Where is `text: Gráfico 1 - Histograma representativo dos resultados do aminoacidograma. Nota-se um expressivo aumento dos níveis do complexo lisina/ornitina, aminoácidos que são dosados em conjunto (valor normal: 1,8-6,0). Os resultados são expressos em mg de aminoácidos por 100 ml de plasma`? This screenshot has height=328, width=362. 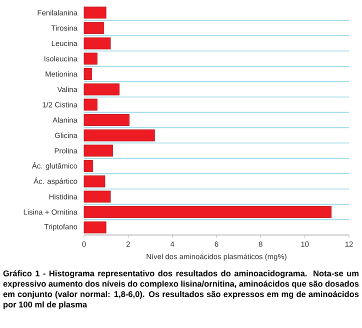
text: Gráfico 1 - Histograma representativo dos resultados do aminoacidograma. Nota-se um expressivo aumento dos níveis do complexo lisina/ornitina, aminoácidos que são dosados em conjunto (valor normal: 1,8-6,0). Os resultados são expressos em mg de aminoácidos por 100 ml de plasma is located at coordinates (181, 290).